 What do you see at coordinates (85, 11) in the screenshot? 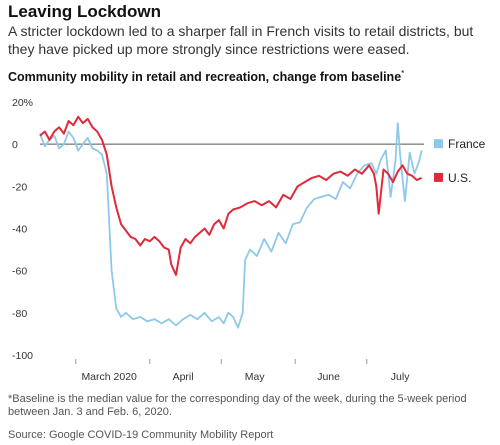
I see `page-title: Leaving Lockdown` at bounding box center [85, 11].